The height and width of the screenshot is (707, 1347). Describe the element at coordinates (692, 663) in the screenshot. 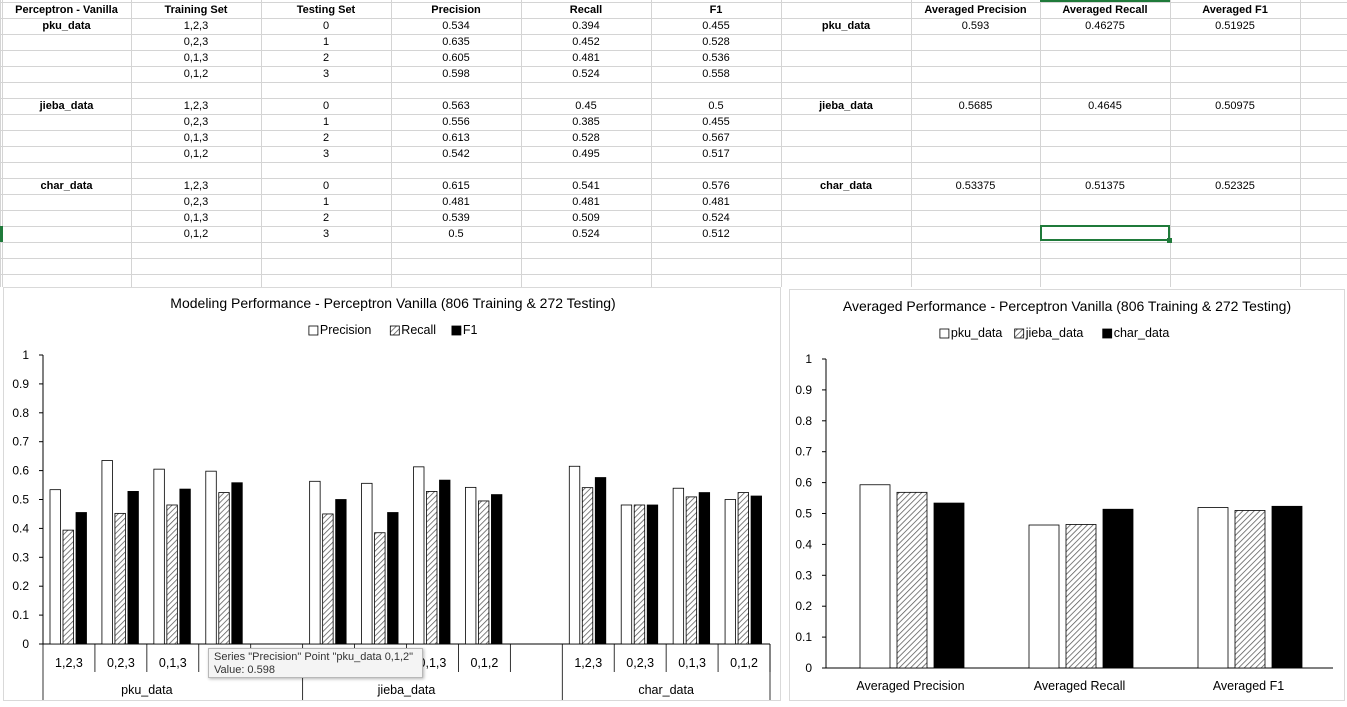

I see `x-category-label: 0,1,3` at that location.